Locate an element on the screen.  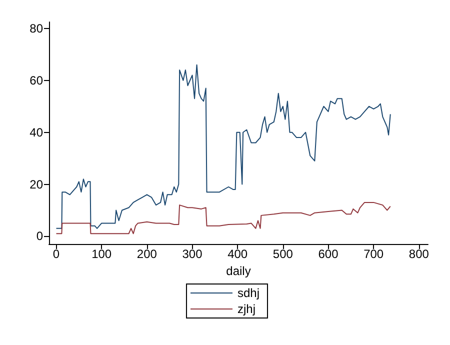
y-tick-label: 0 is located at coordinates (40, 236).